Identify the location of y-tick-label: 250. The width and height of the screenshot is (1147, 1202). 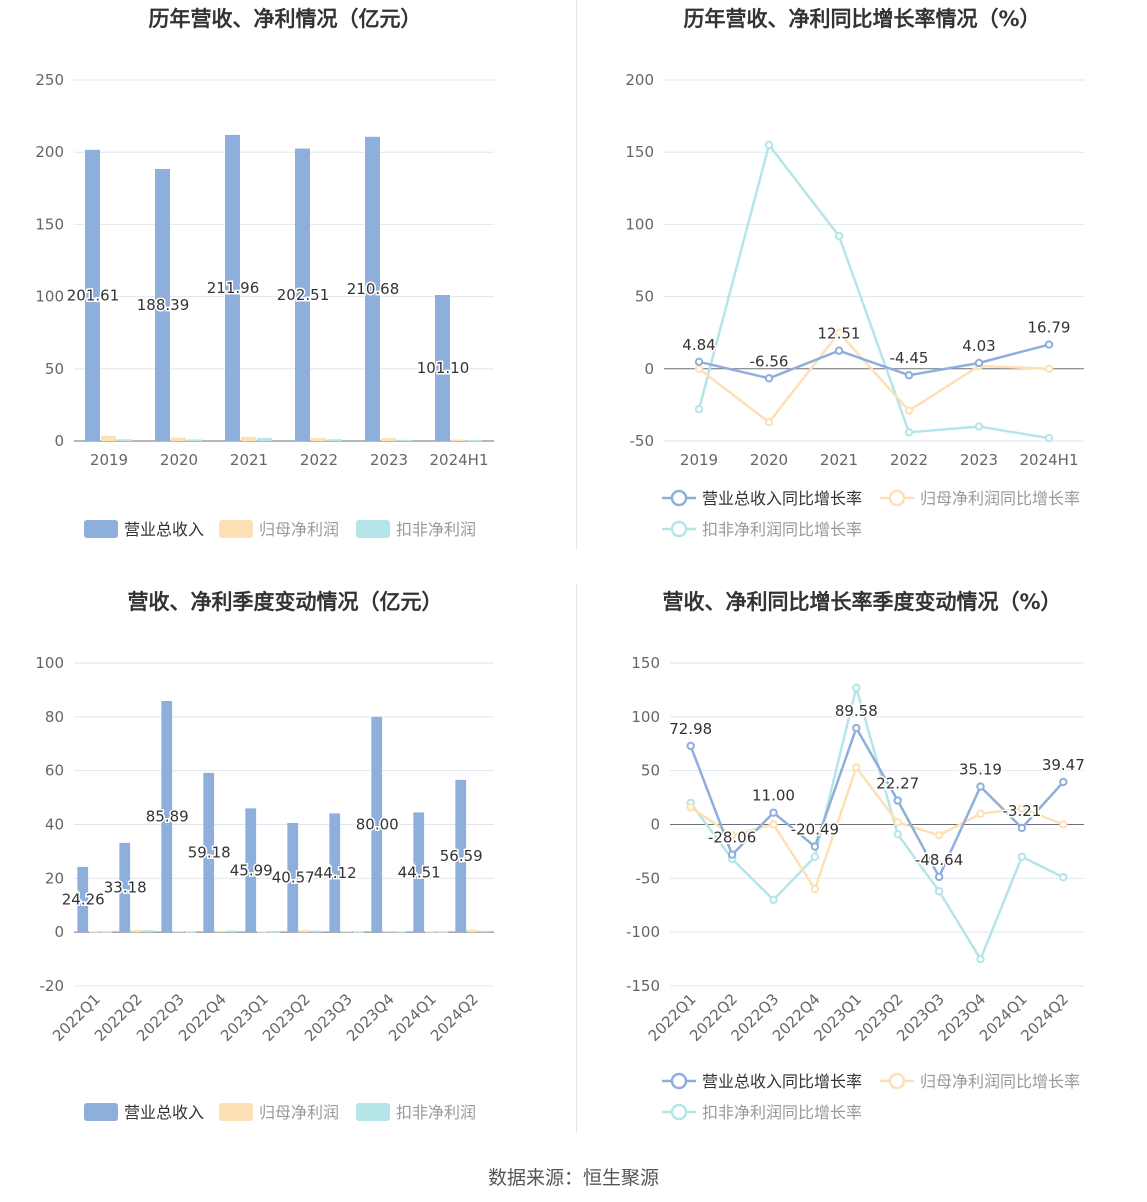
(49, 80).